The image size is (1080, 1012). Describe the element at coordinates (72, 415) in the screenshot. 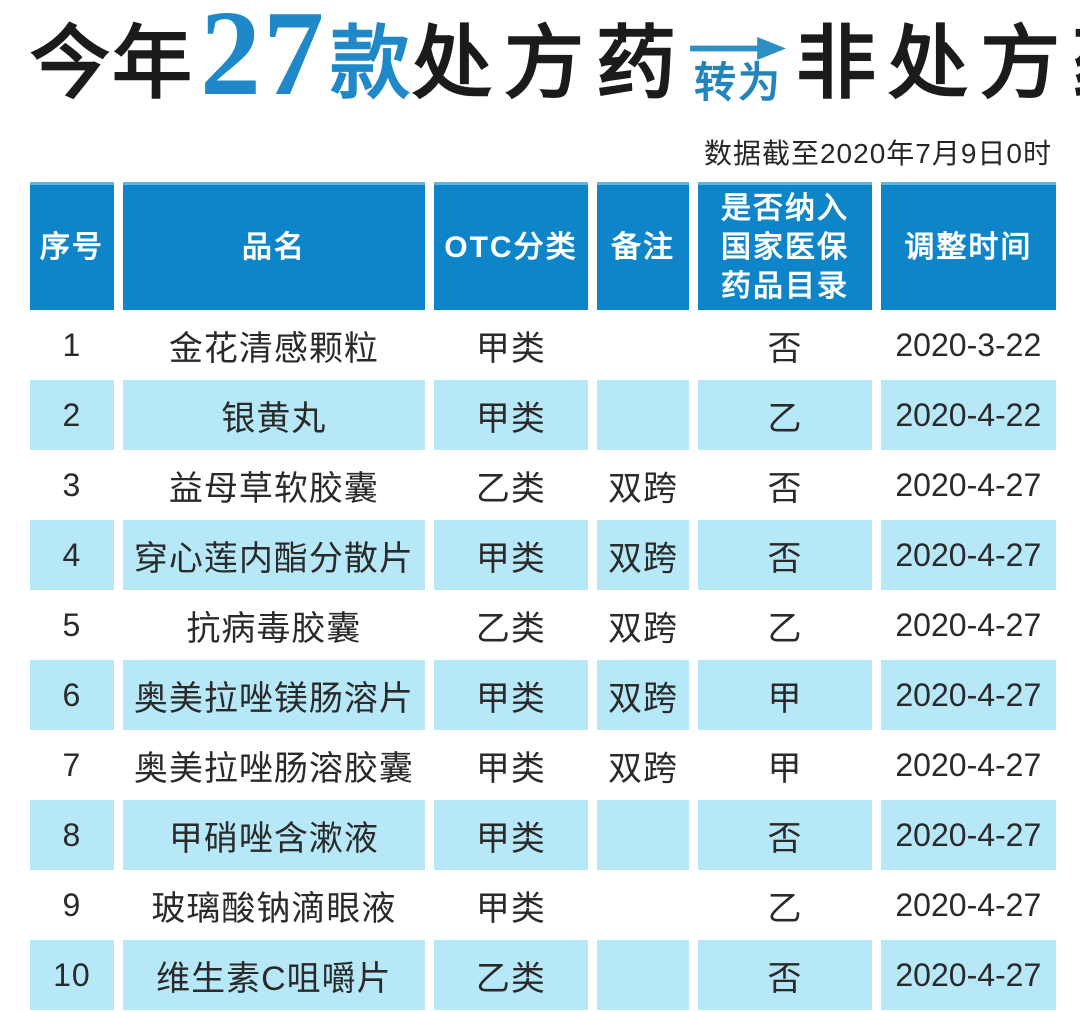

I see `cell-no: 2` at that location.